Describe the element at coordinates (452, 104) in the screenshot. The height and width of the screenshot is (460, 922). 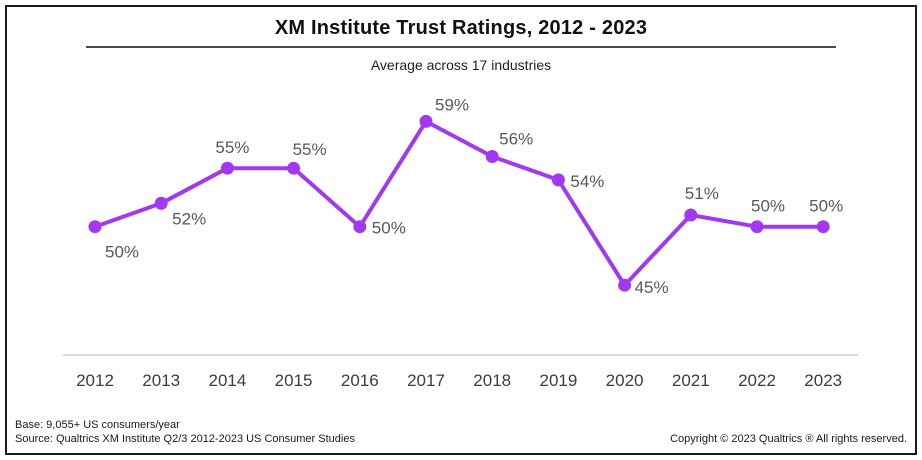
I see `data-point-label: 59%` at that location.